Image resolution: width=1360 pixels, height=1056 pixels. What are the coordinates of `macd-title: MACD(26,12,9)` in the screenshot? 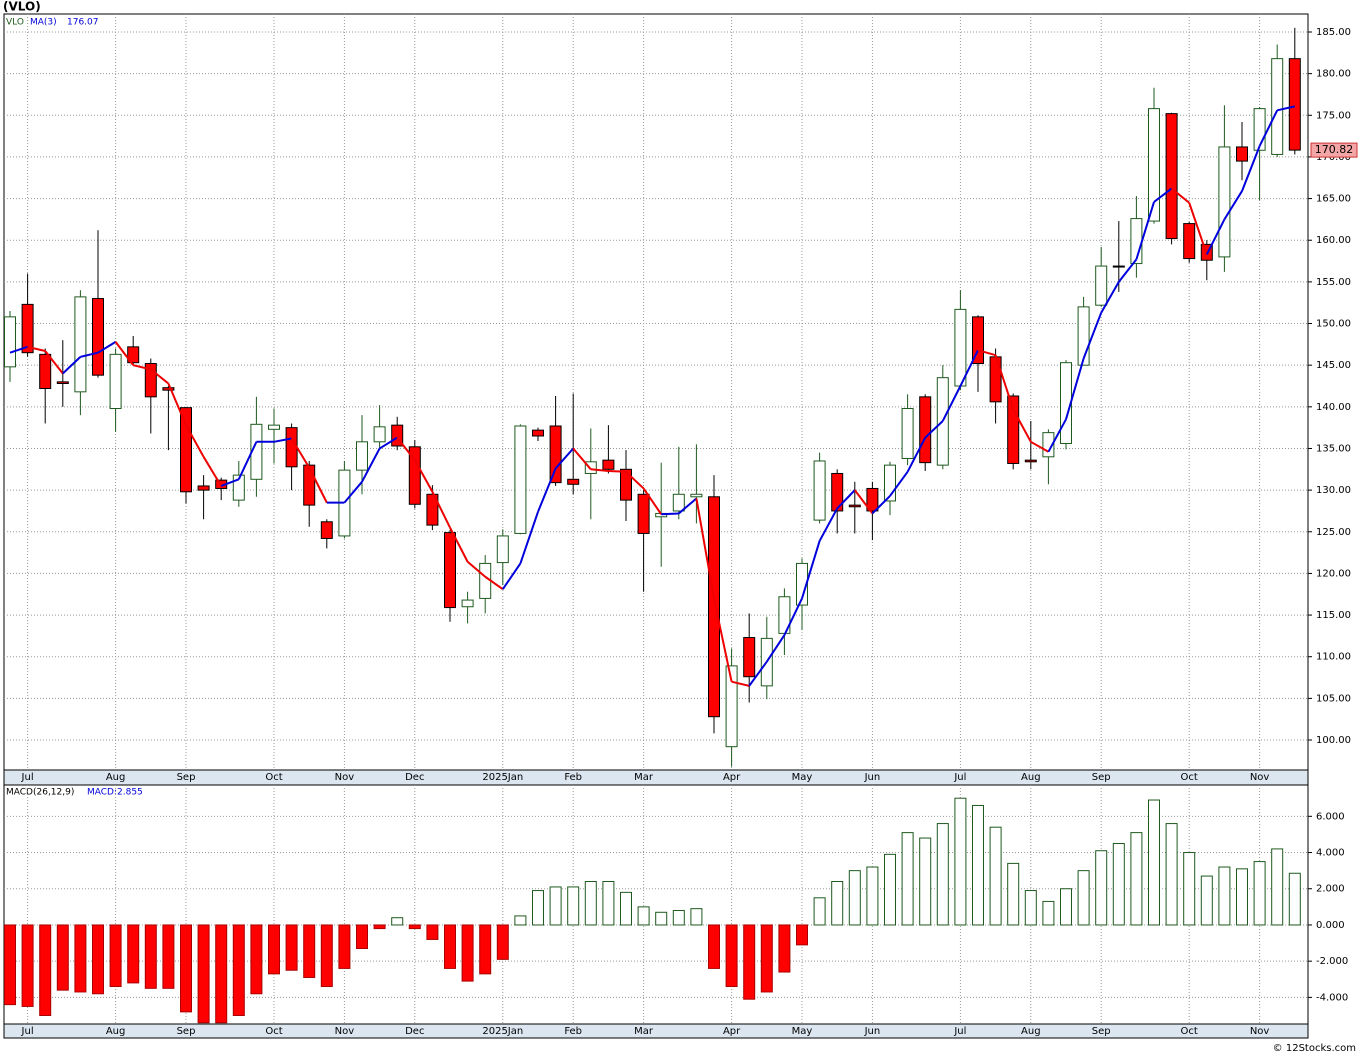 It's located at (40, 793).